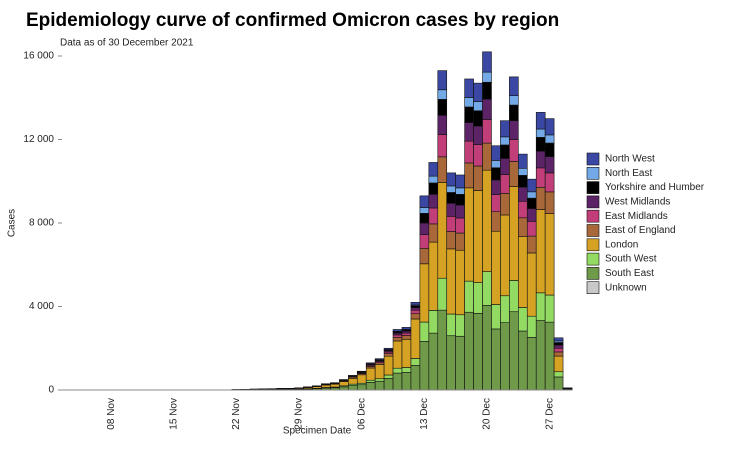 The height and width of the screenshot is (470, 734). What do you see at coordinates (127, 43) in the screenshot?
I see `chart-subtitle: Data as of 30 December 2021` at bounding box center [127, 43].